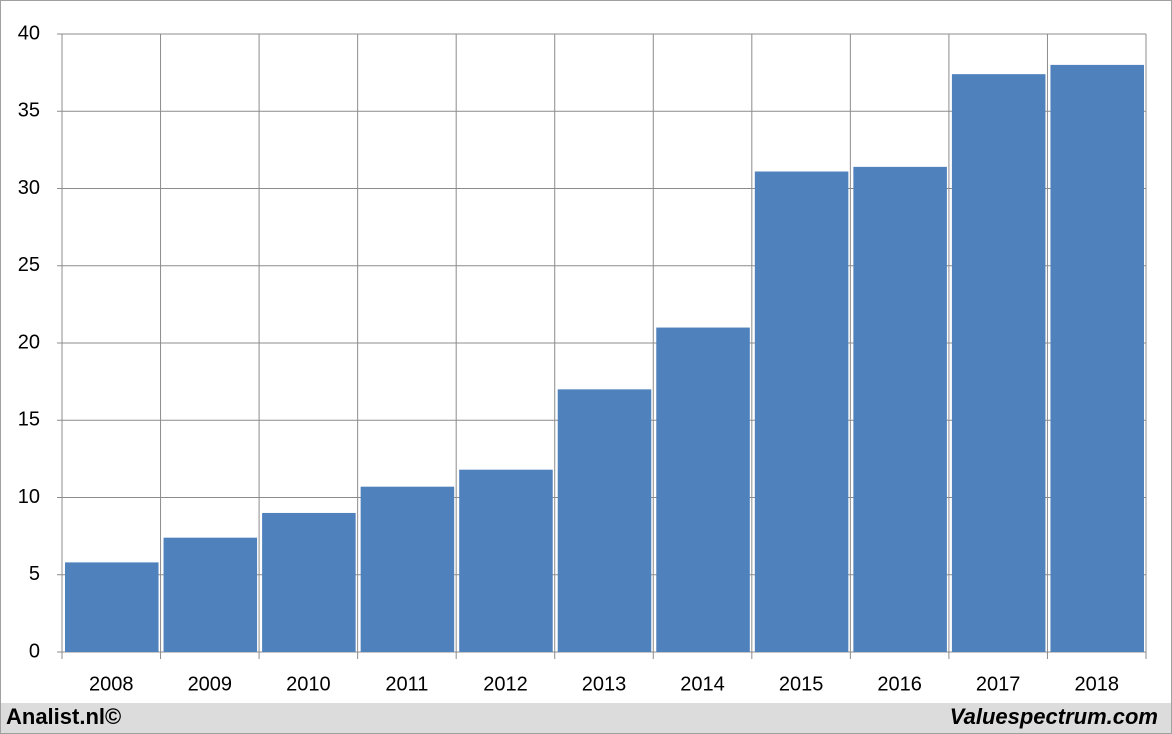 The image size is (1172, 734). I want to click on y-tick-label: 35, so click(29, 111).